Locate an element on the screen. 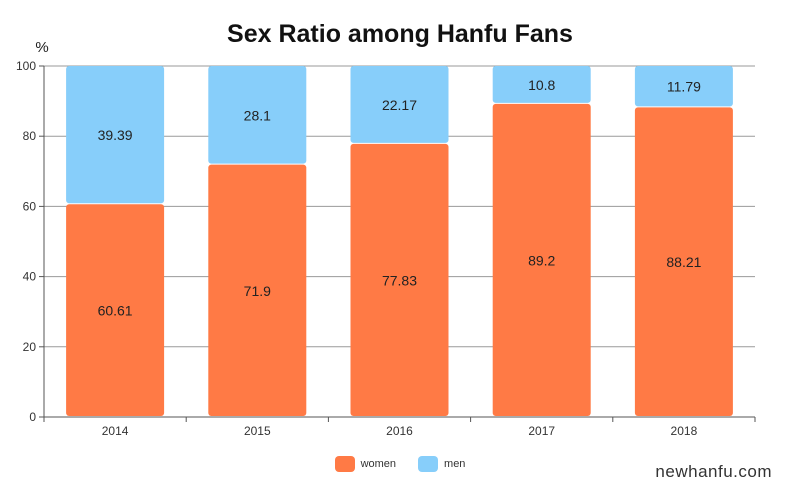 The height and width of the screenshot is (500, 800). data-label-women-2014: 60.61 is located at coordinates (115, 311).